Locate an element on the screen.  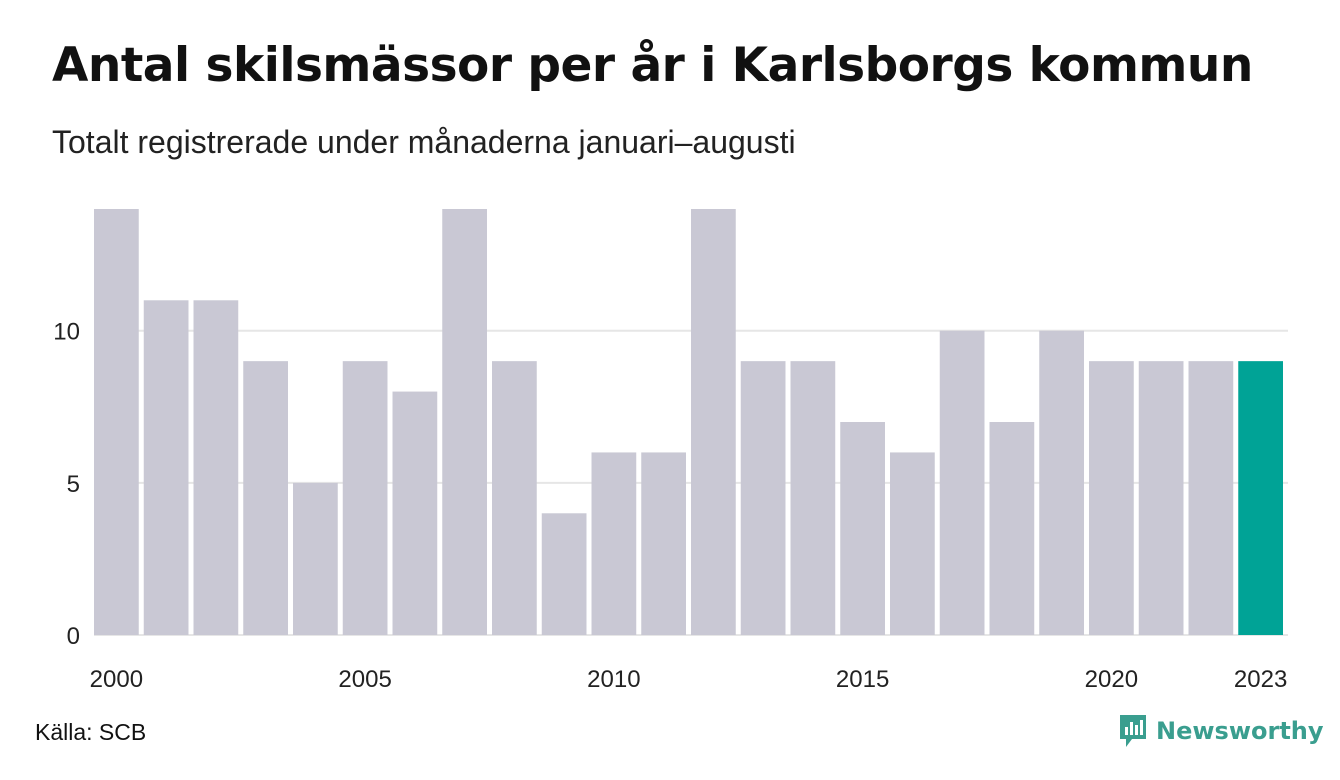
bar-2001 is located at coordinates (166, 467).